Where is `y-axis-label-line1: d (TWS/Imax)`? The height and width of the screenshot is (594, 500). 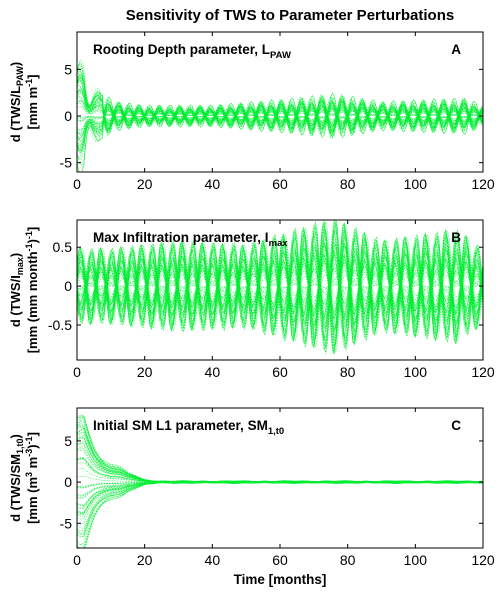
y-axis-label-line1: d (TWS/Imax) is located at coordinates (16, 290).